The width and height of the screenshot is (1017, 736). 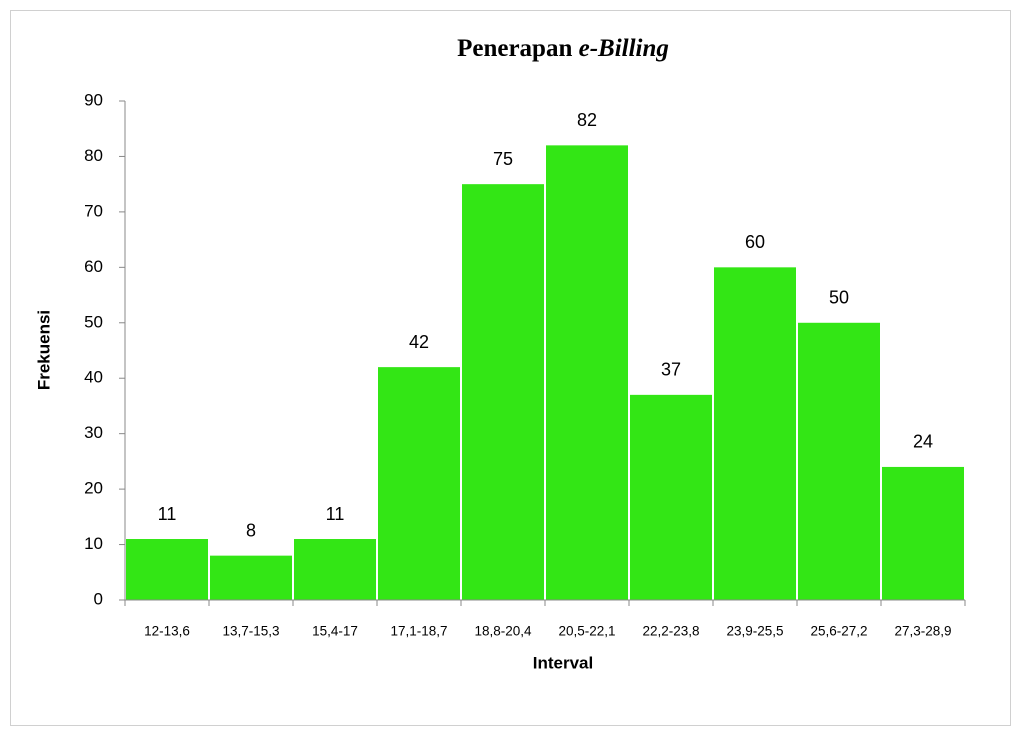 I want to click on x-tick-label: 17,1-18,7, so click(x=418, y=631).